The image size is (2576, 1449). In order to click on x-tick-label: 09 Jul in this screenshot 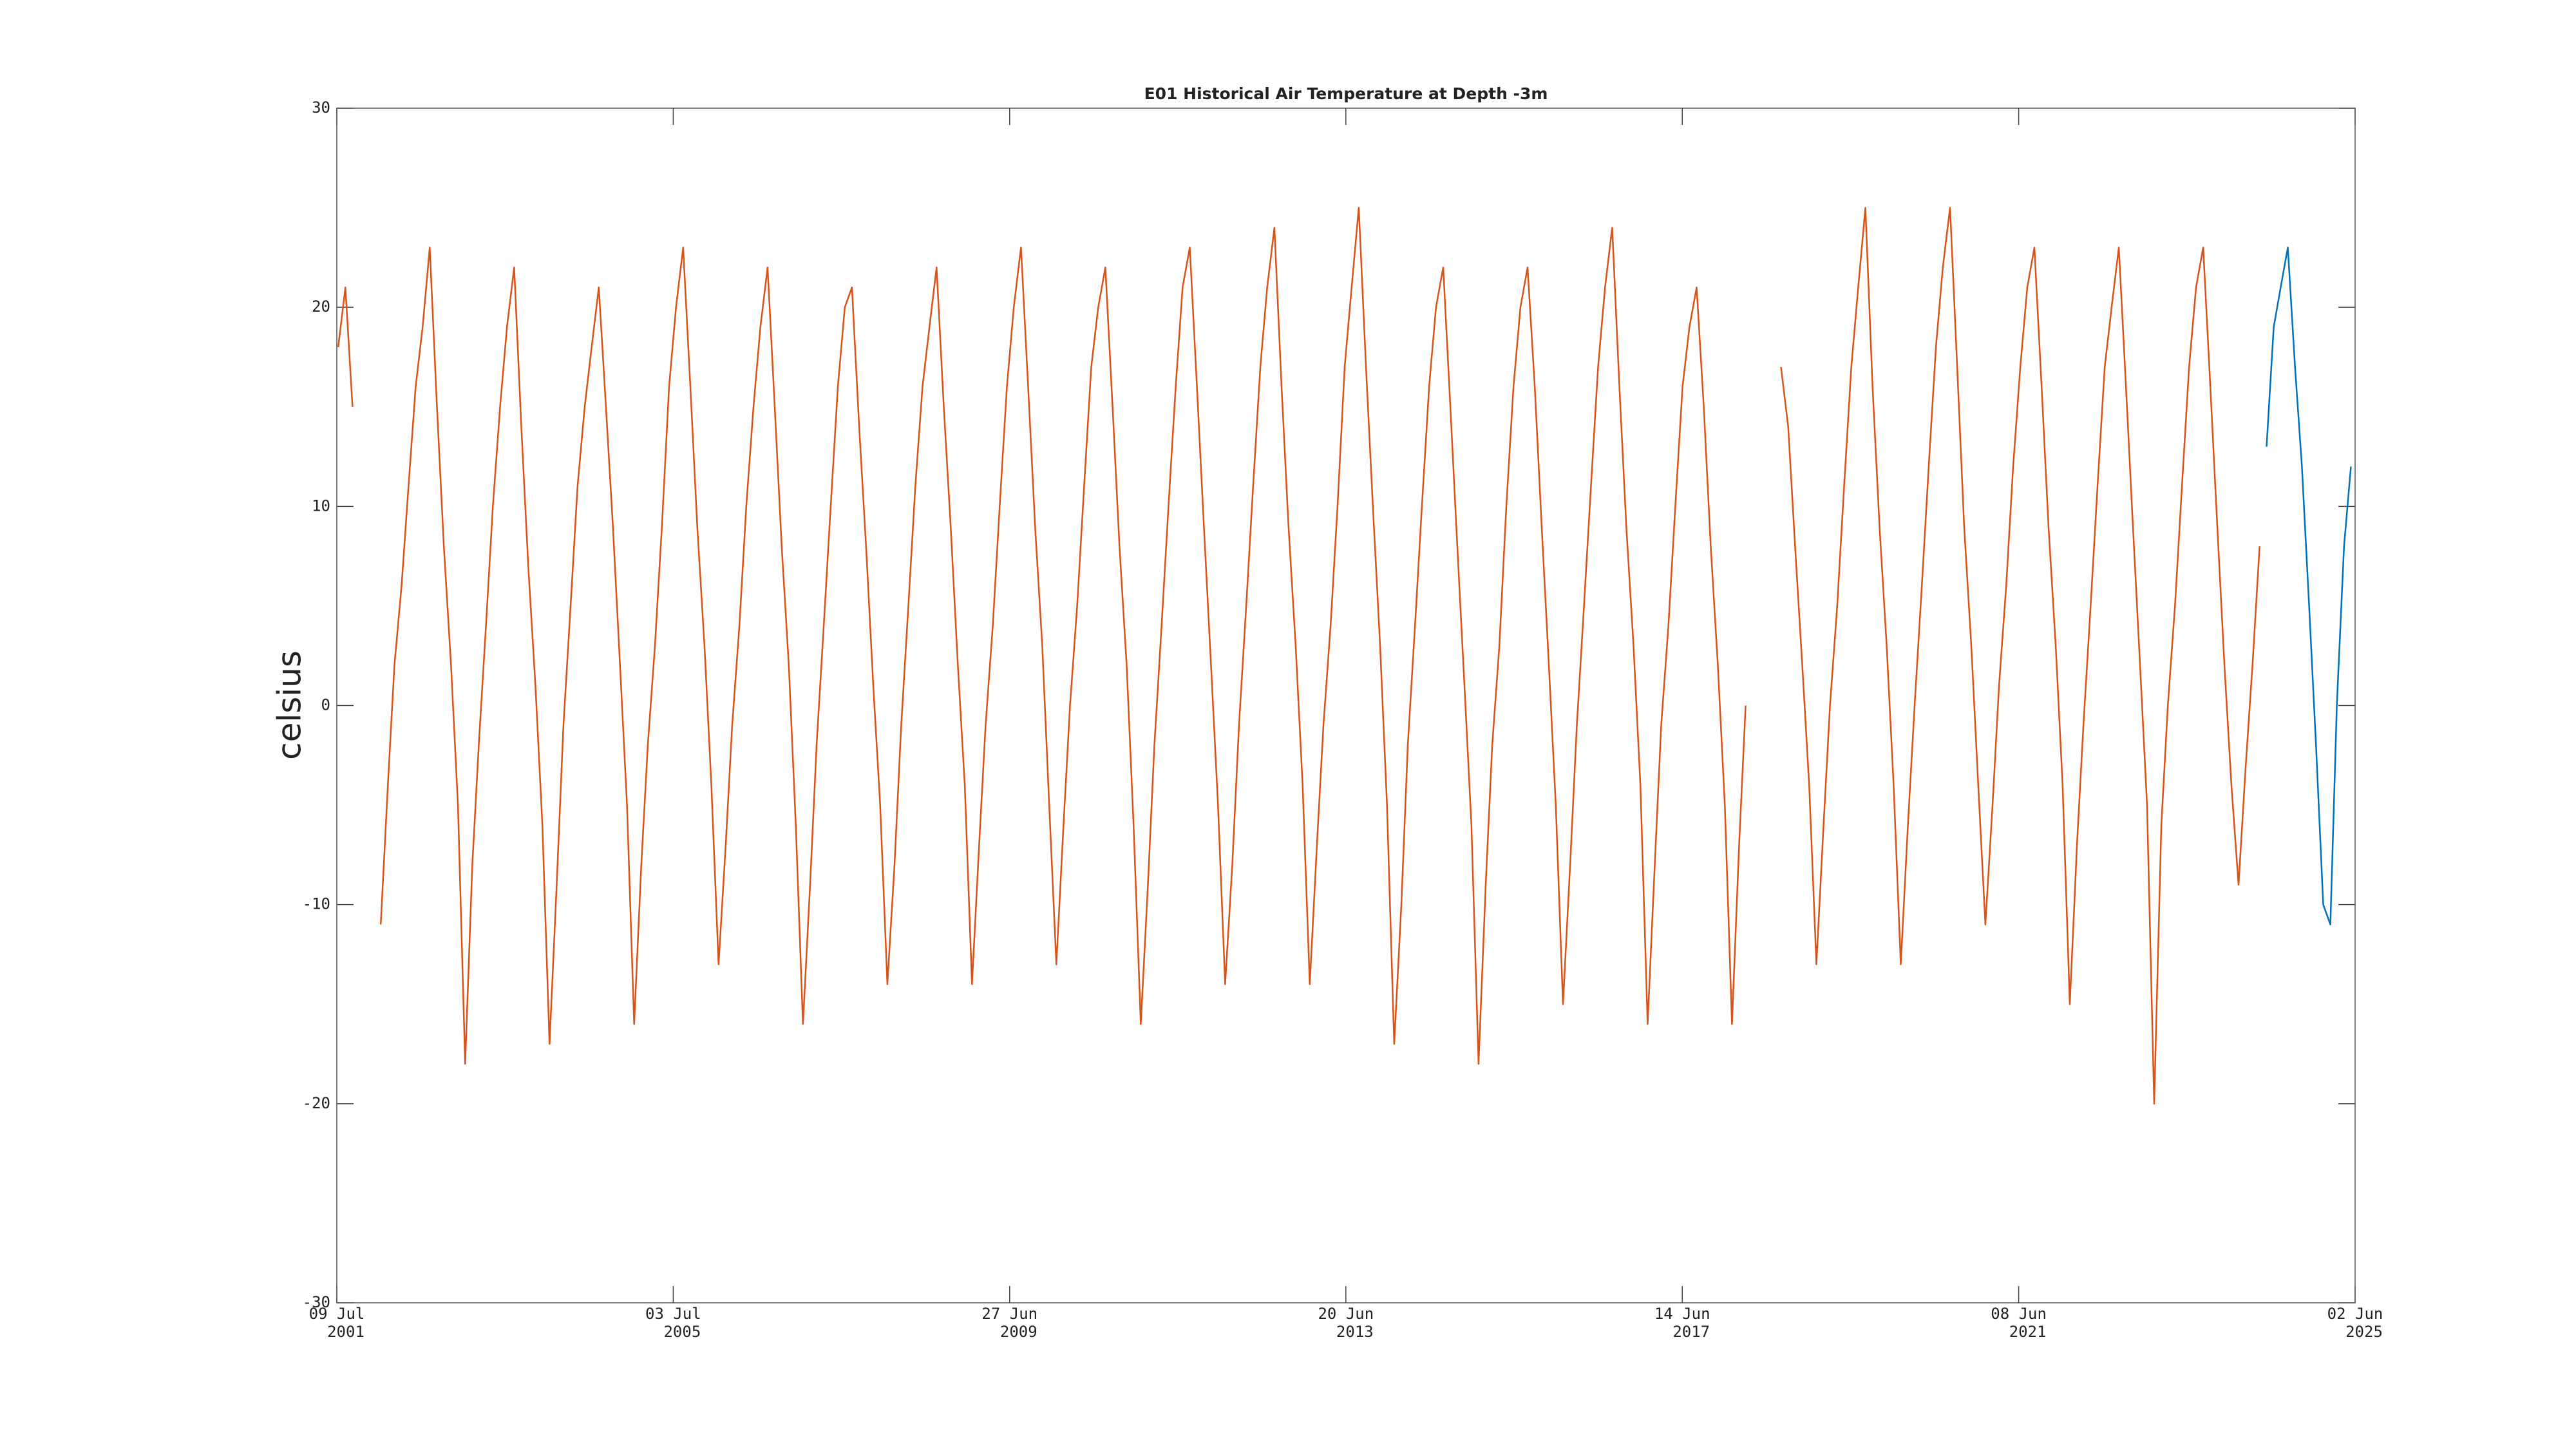, I will do `click(337, 1314)`.